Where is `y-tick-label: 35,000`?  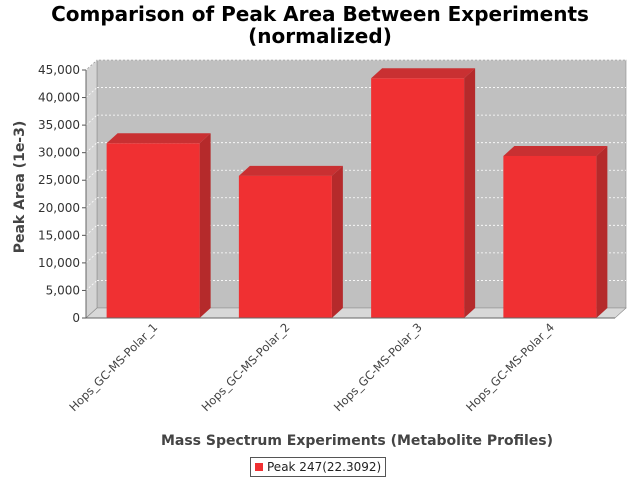 y-tick-label: 35,000 is located at coordinates (59, 125).